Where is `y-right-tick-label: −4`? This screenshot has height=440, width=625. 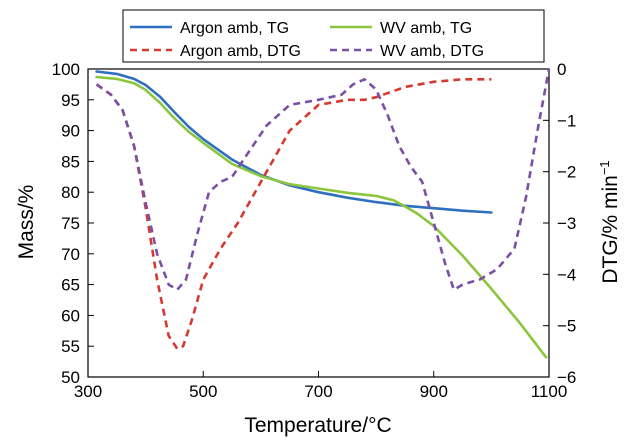
y-right-tick-label: −4 is located at coordinates (566, 274).